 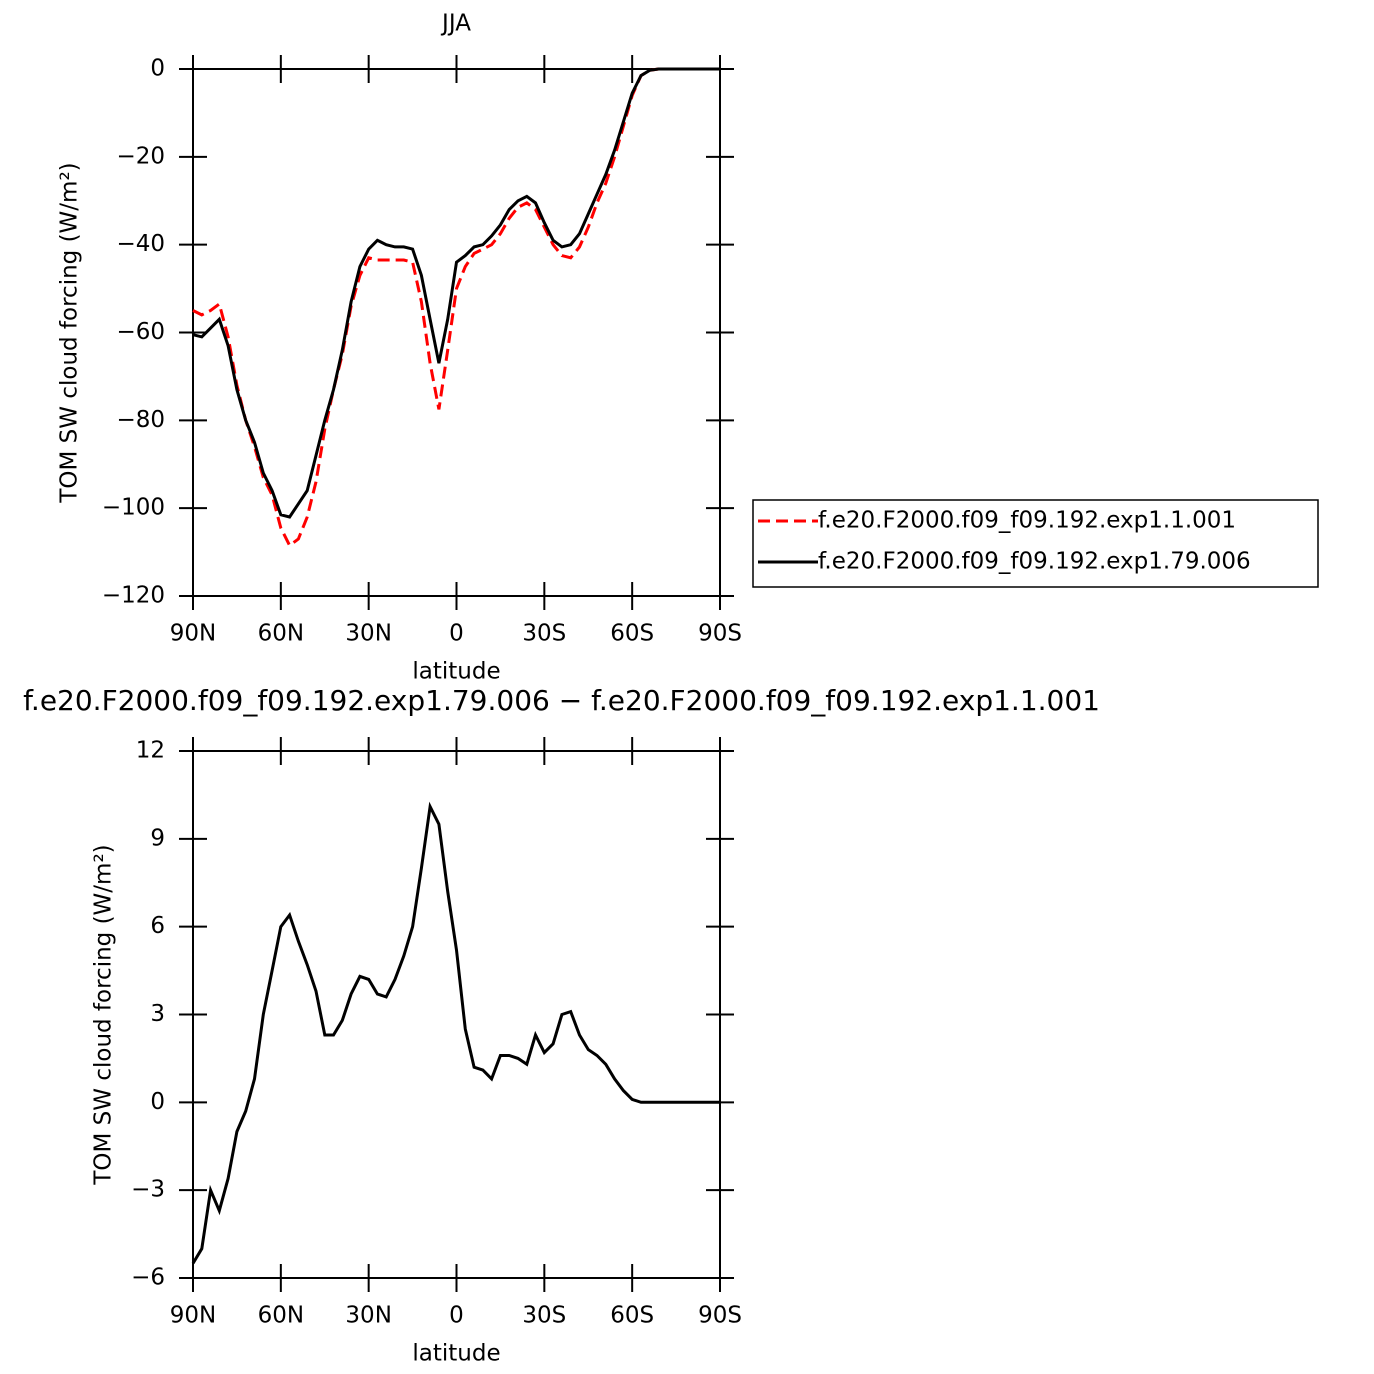 I want to click on y-tick-label: −40, so click(x=140, y=244).